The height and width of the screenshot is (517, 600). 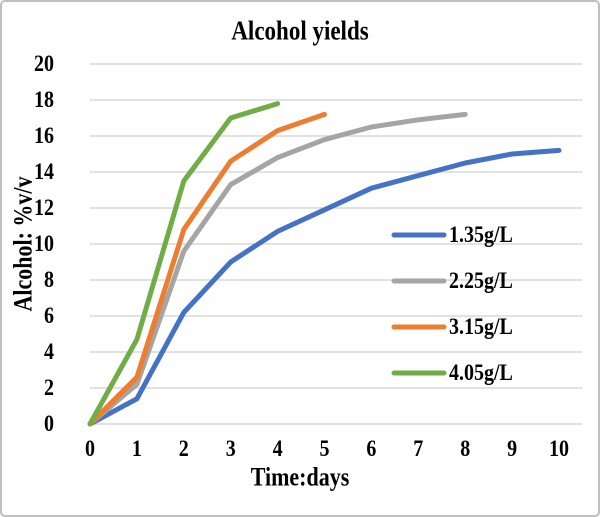 I want to click on x-tick-label-4-text: 4, so click(x=277, y=449).